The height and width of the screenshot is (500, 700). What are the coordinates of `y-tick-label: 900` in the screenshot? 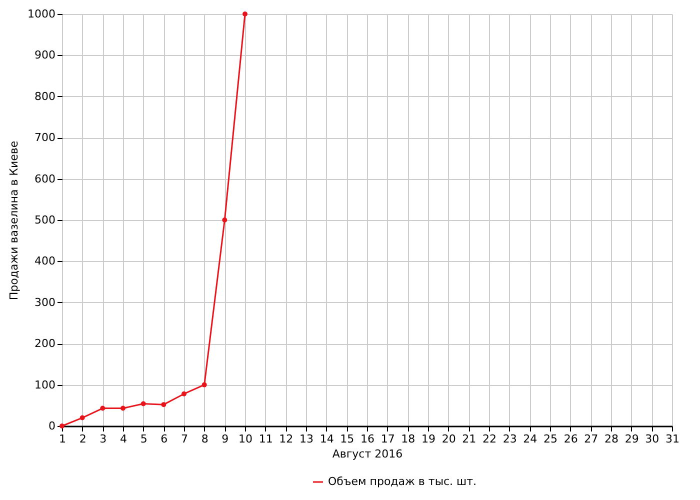 It's located at (45, 55).